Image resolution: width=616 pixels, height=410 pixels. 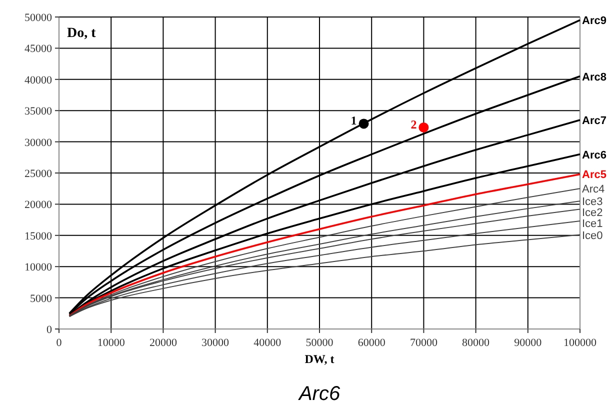 I want to click on y-tick-label: 15000, so click(x=38, y=236).